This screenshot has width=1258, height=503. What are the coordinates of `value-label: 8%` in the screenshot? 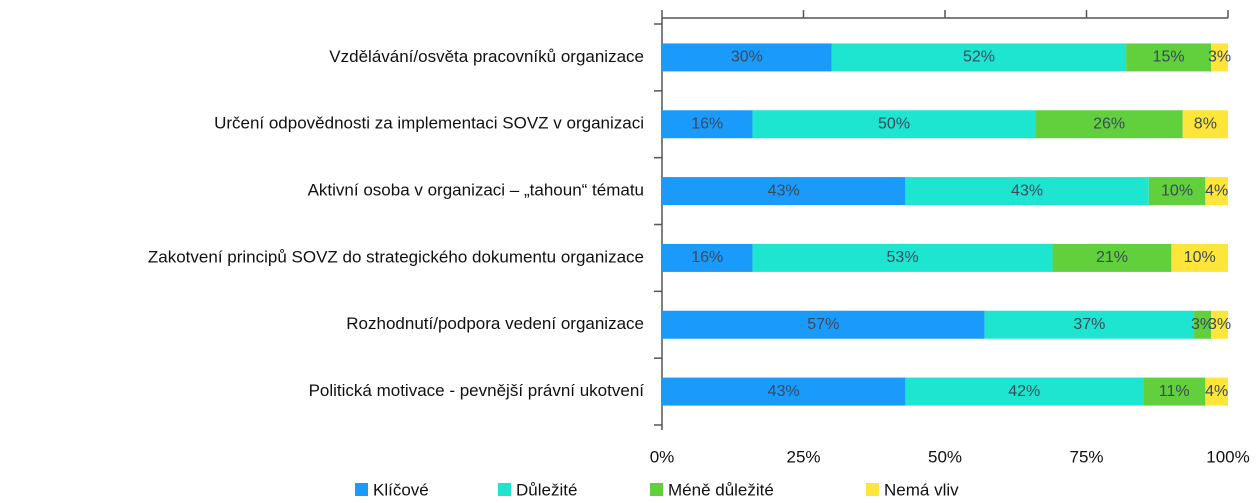 It's located at (1205, 123).